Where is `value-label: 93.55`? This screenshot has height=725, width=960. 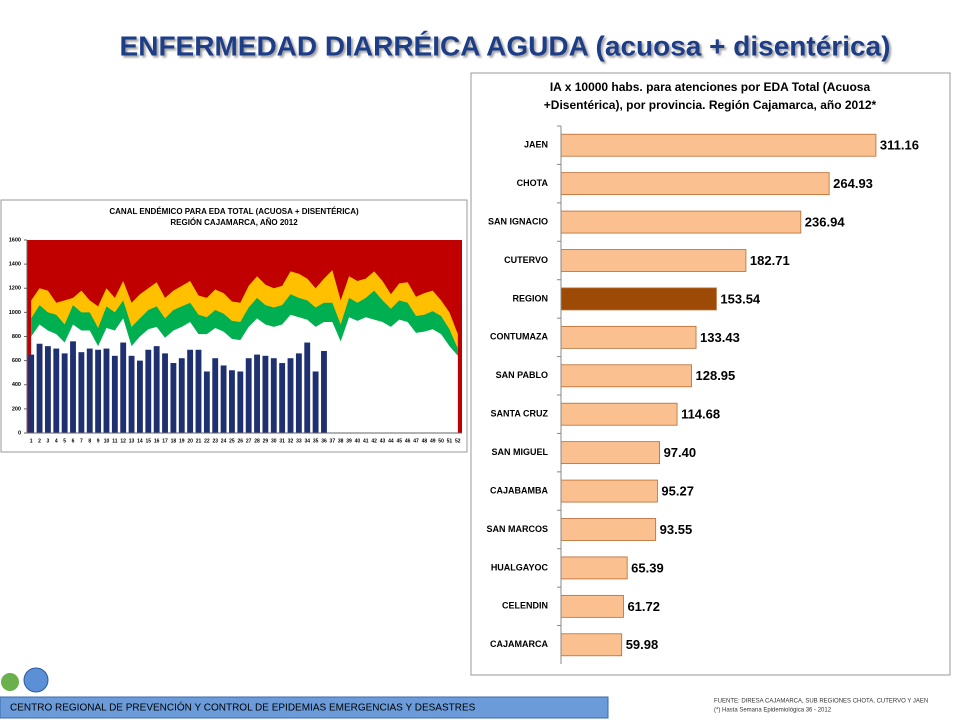 value-label: 93.55 is located at coordinates (676, 529).